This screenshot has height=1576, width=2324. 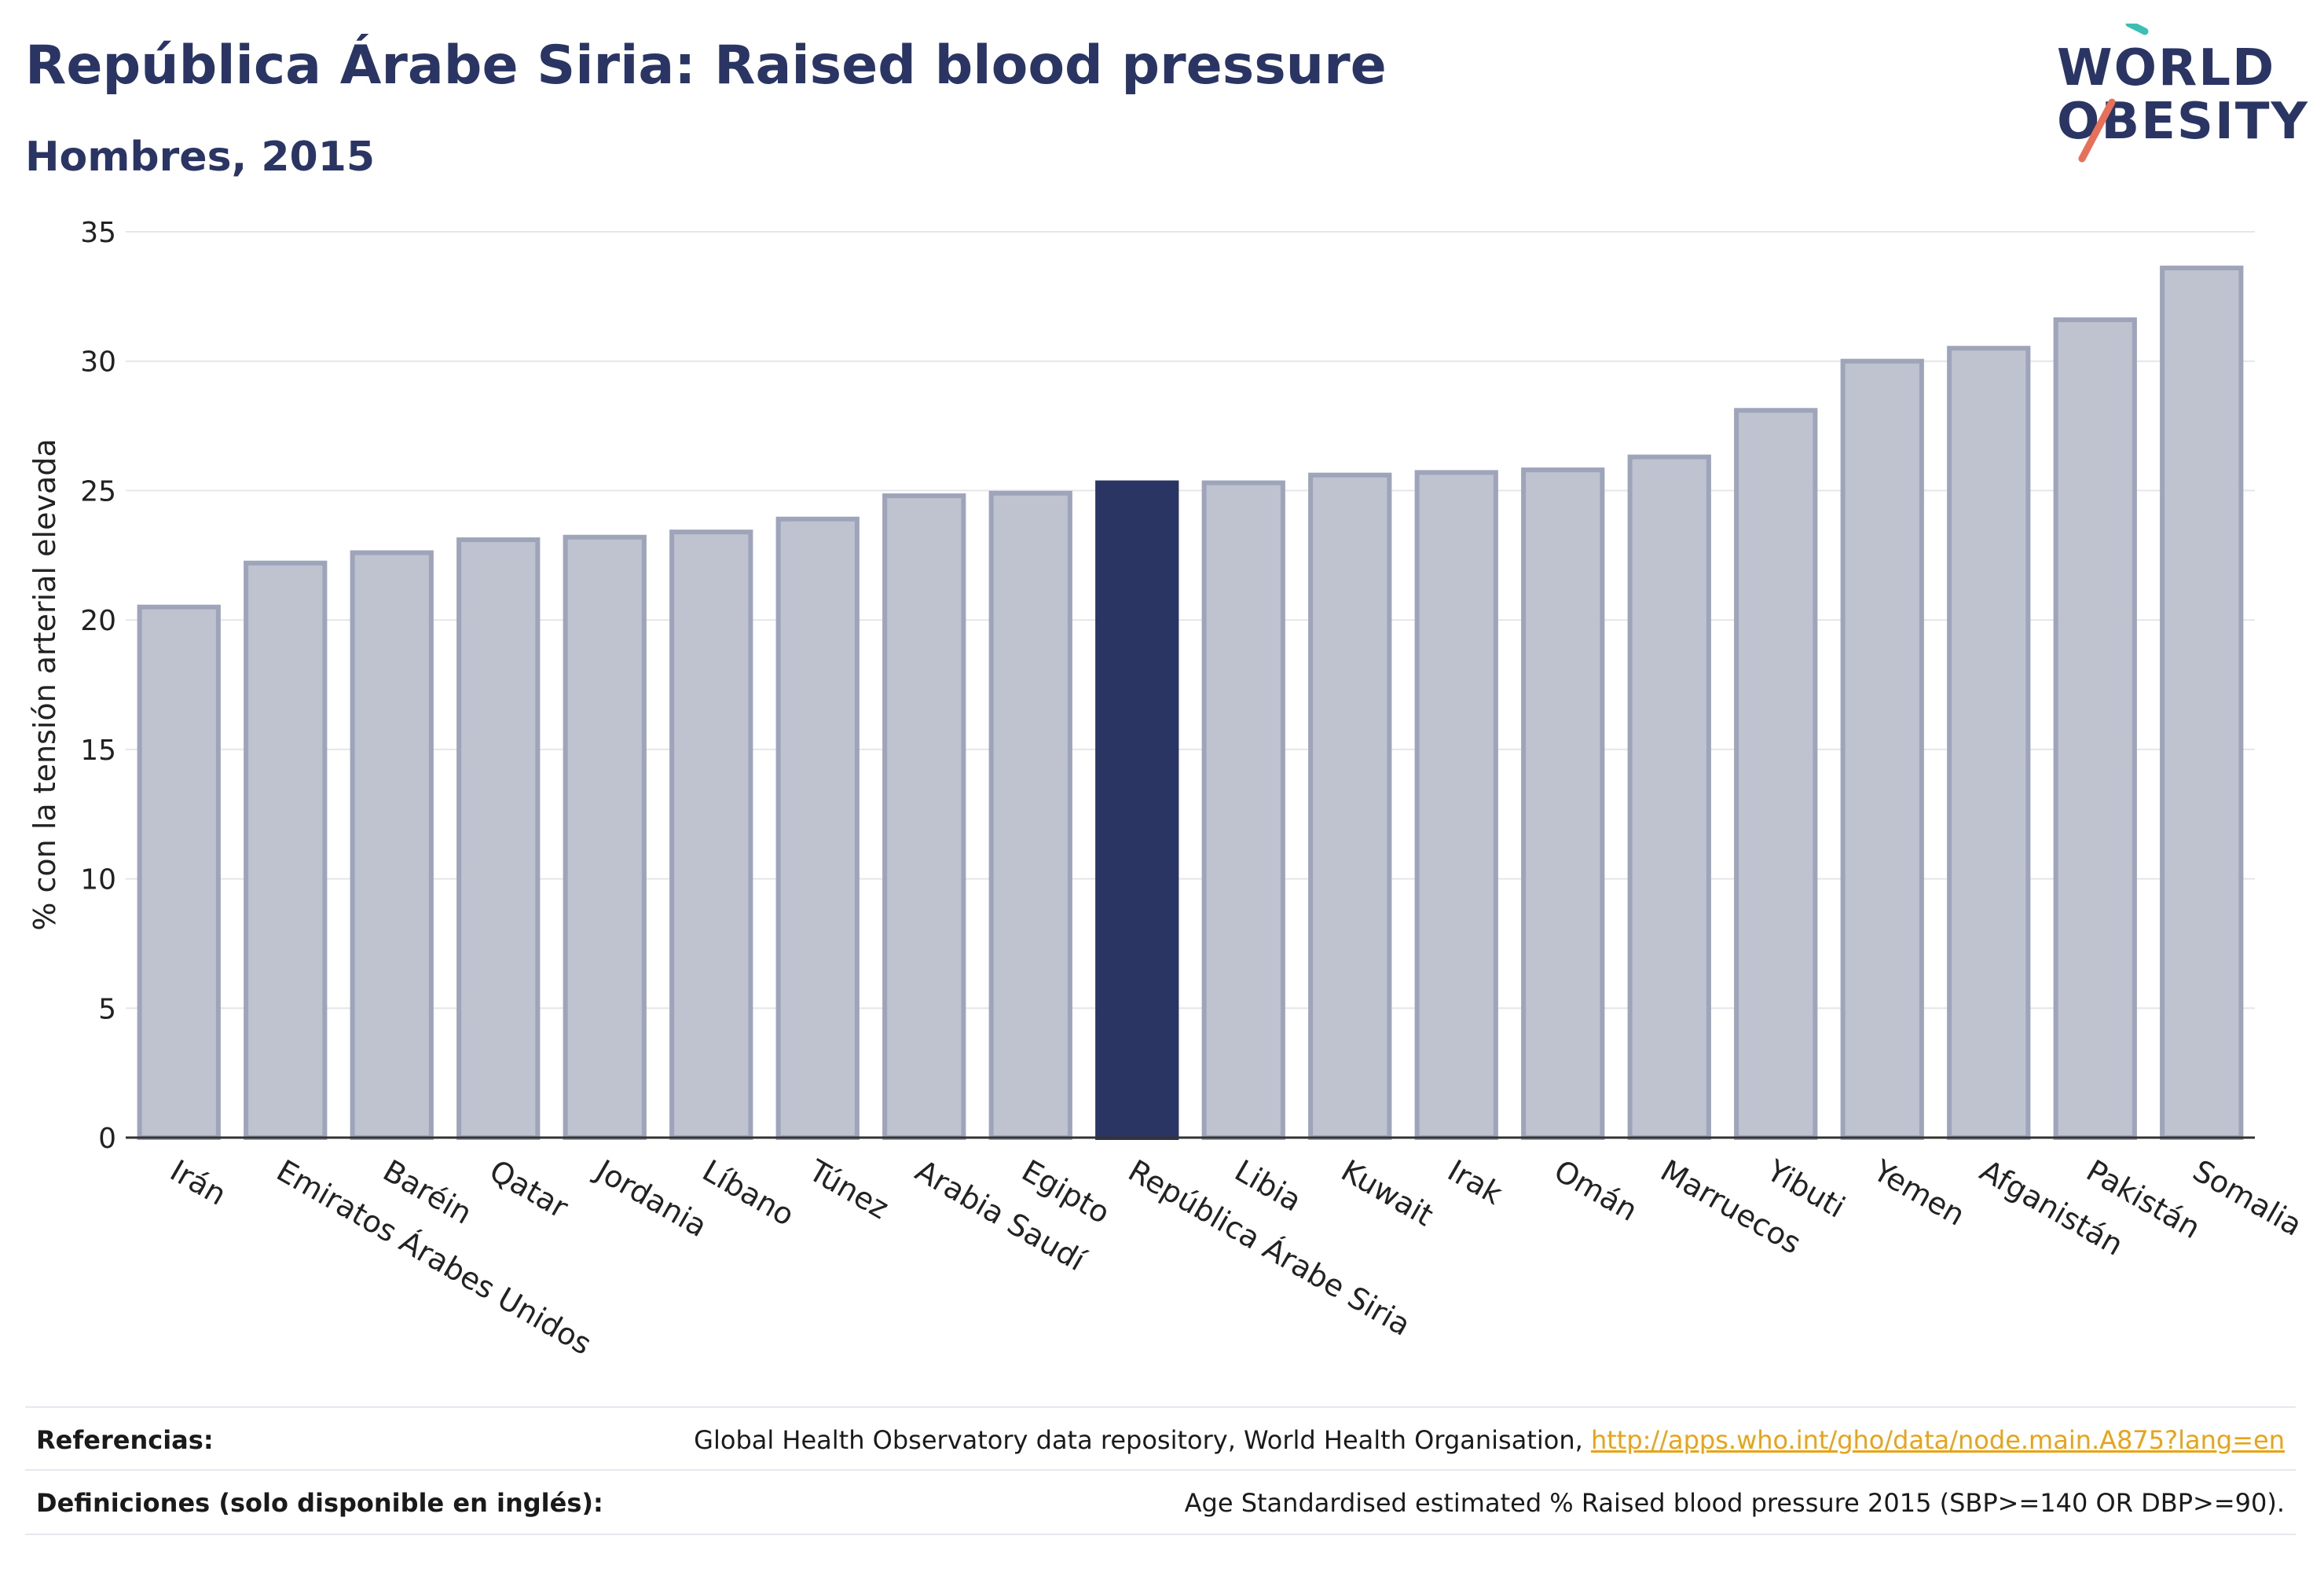 I want to click on x-tick-label: Somalia, so click(x=2247, y=1198).